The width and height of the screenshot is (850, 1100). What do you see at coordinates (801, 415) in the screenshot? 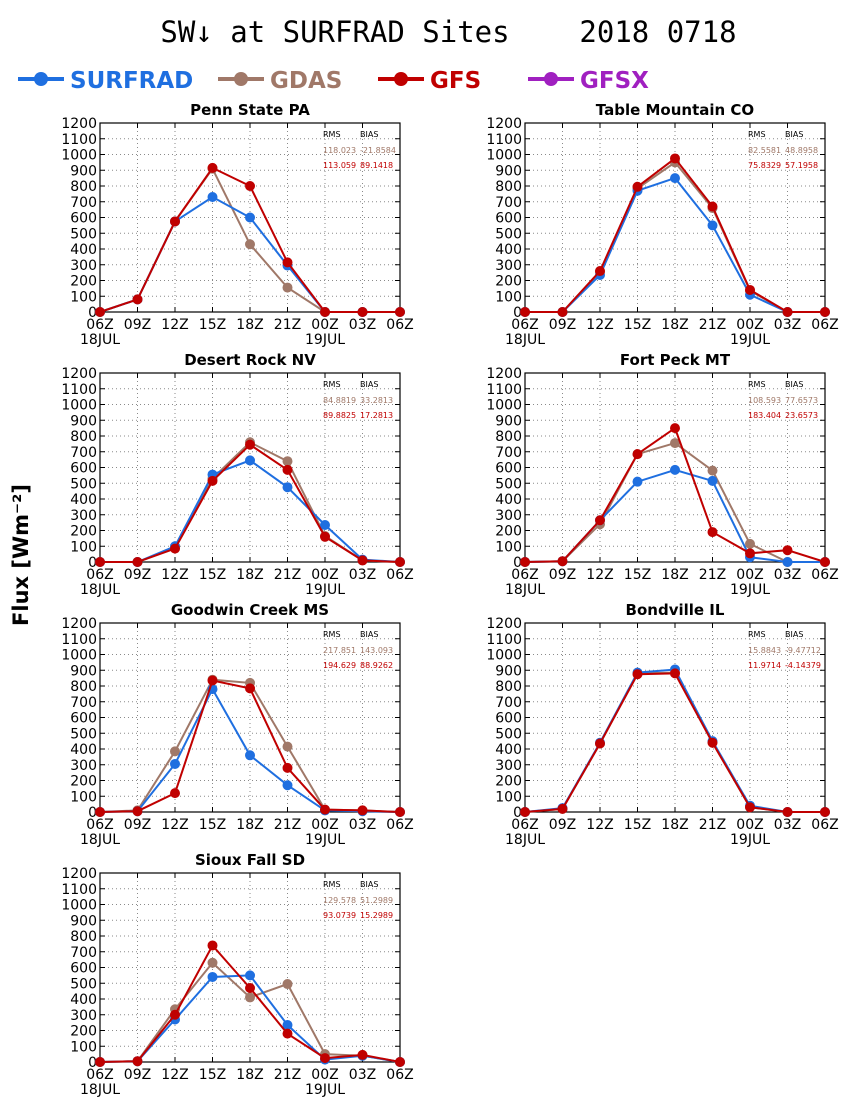
I see `stats-bias-gfs: 23.6573` at bounding box center [801, 415].